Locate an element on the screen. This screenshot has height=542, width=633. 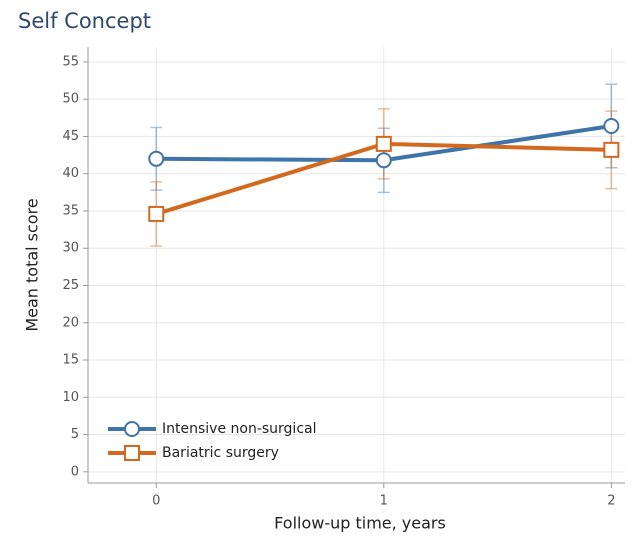
y-tick-label: 55 is located at coordinates (70, 61).